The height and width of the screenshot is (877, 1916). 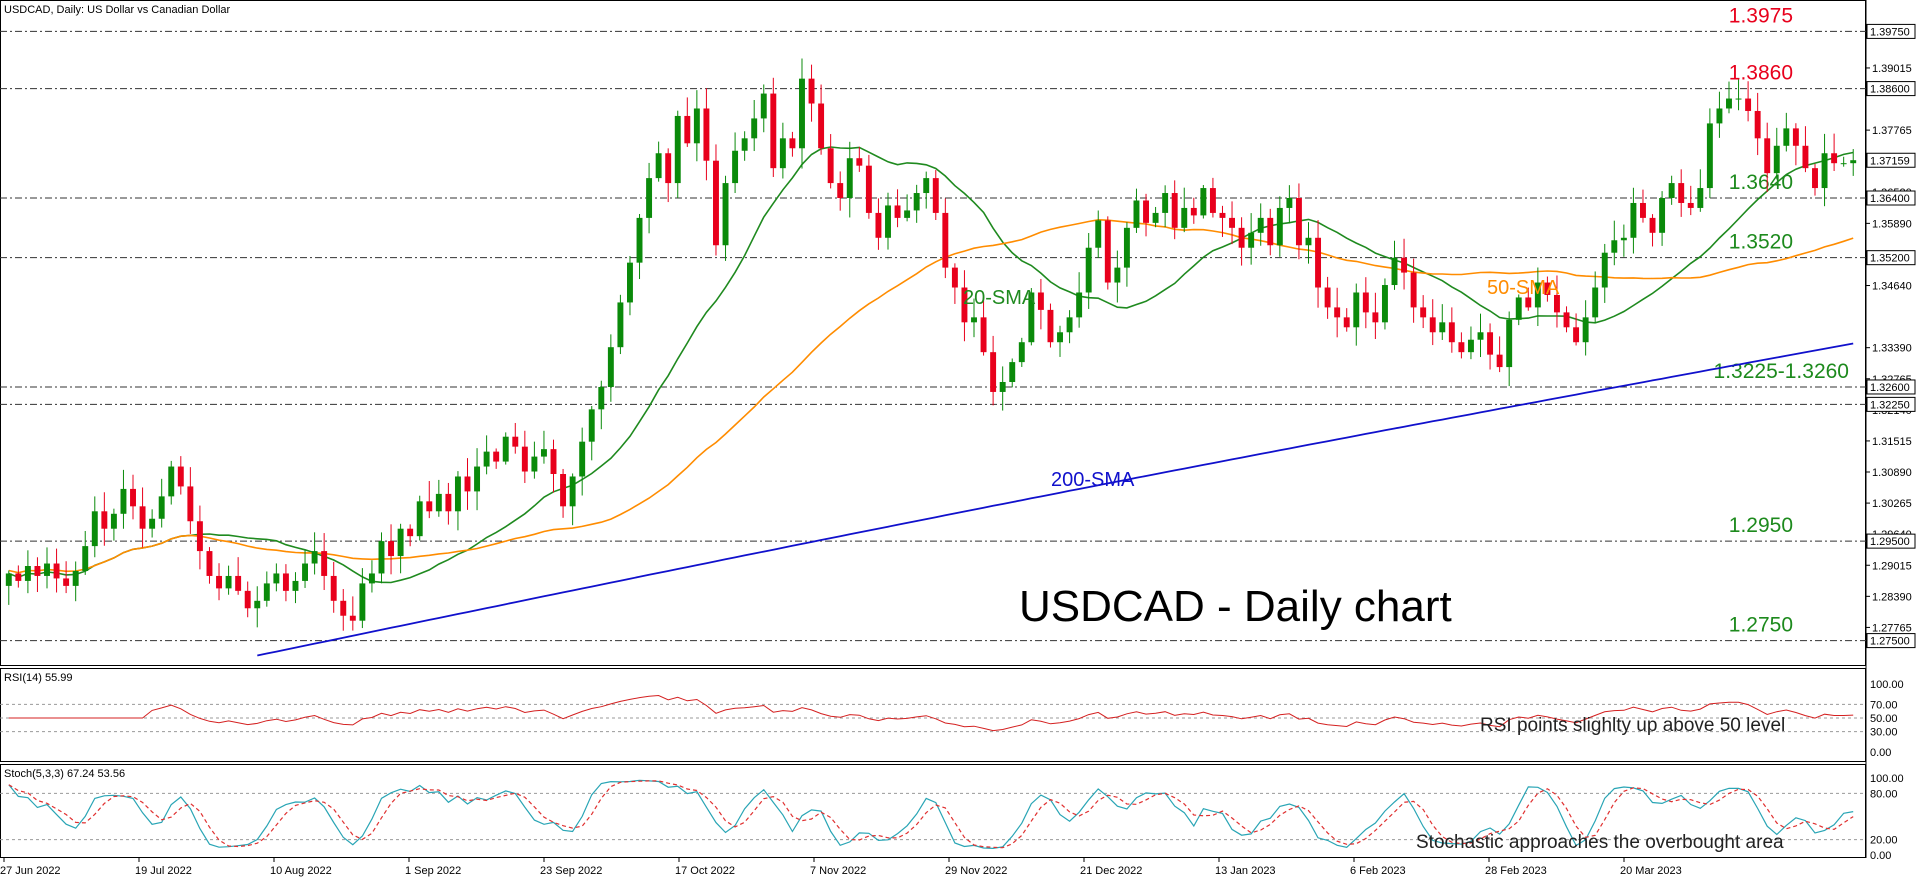 What do you see at coordinates (1892, 566) in the screenshot?
I see `price-tick-label: 1.29015` at bounding box center [1892, 566].